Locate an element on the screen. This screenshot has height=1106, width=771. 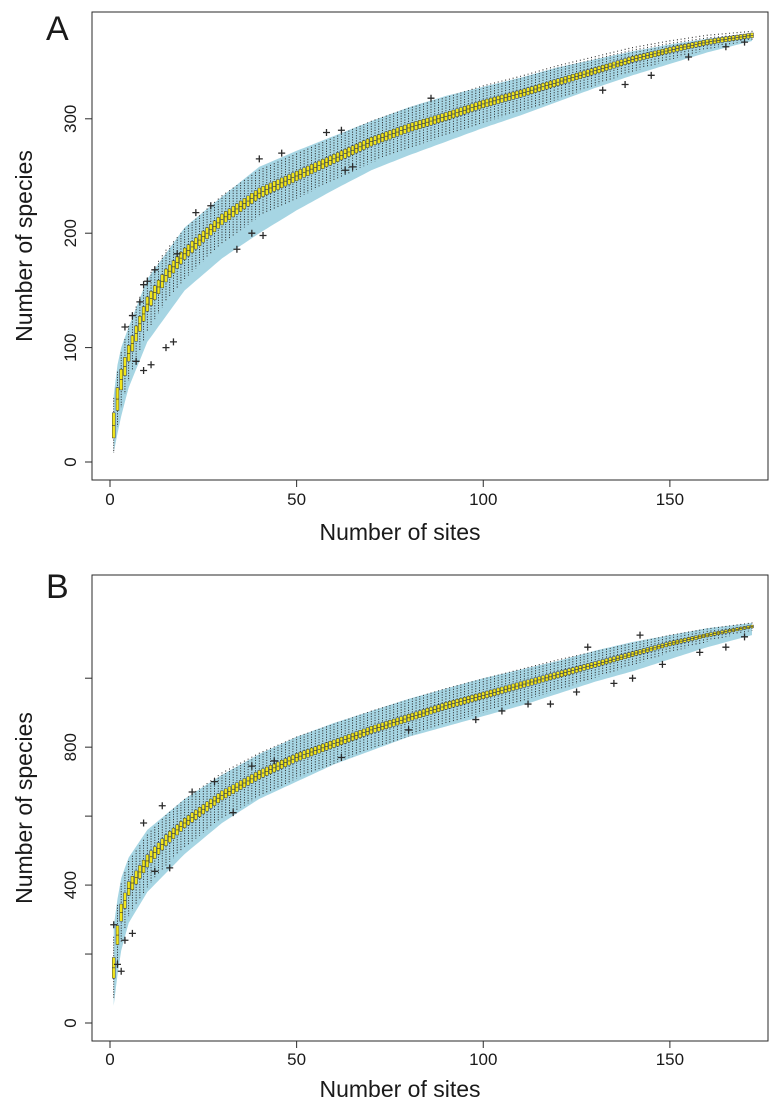
y-tick-label: 100 is located at coordinates (70, 347).